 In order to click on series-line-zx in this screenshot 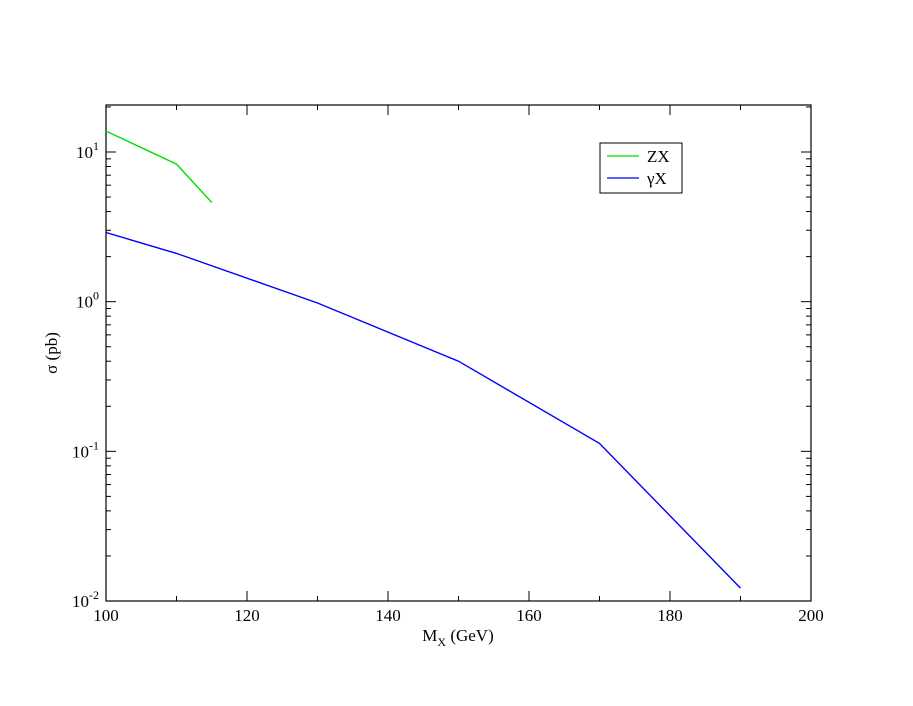, I will do `click(159, 166)`.